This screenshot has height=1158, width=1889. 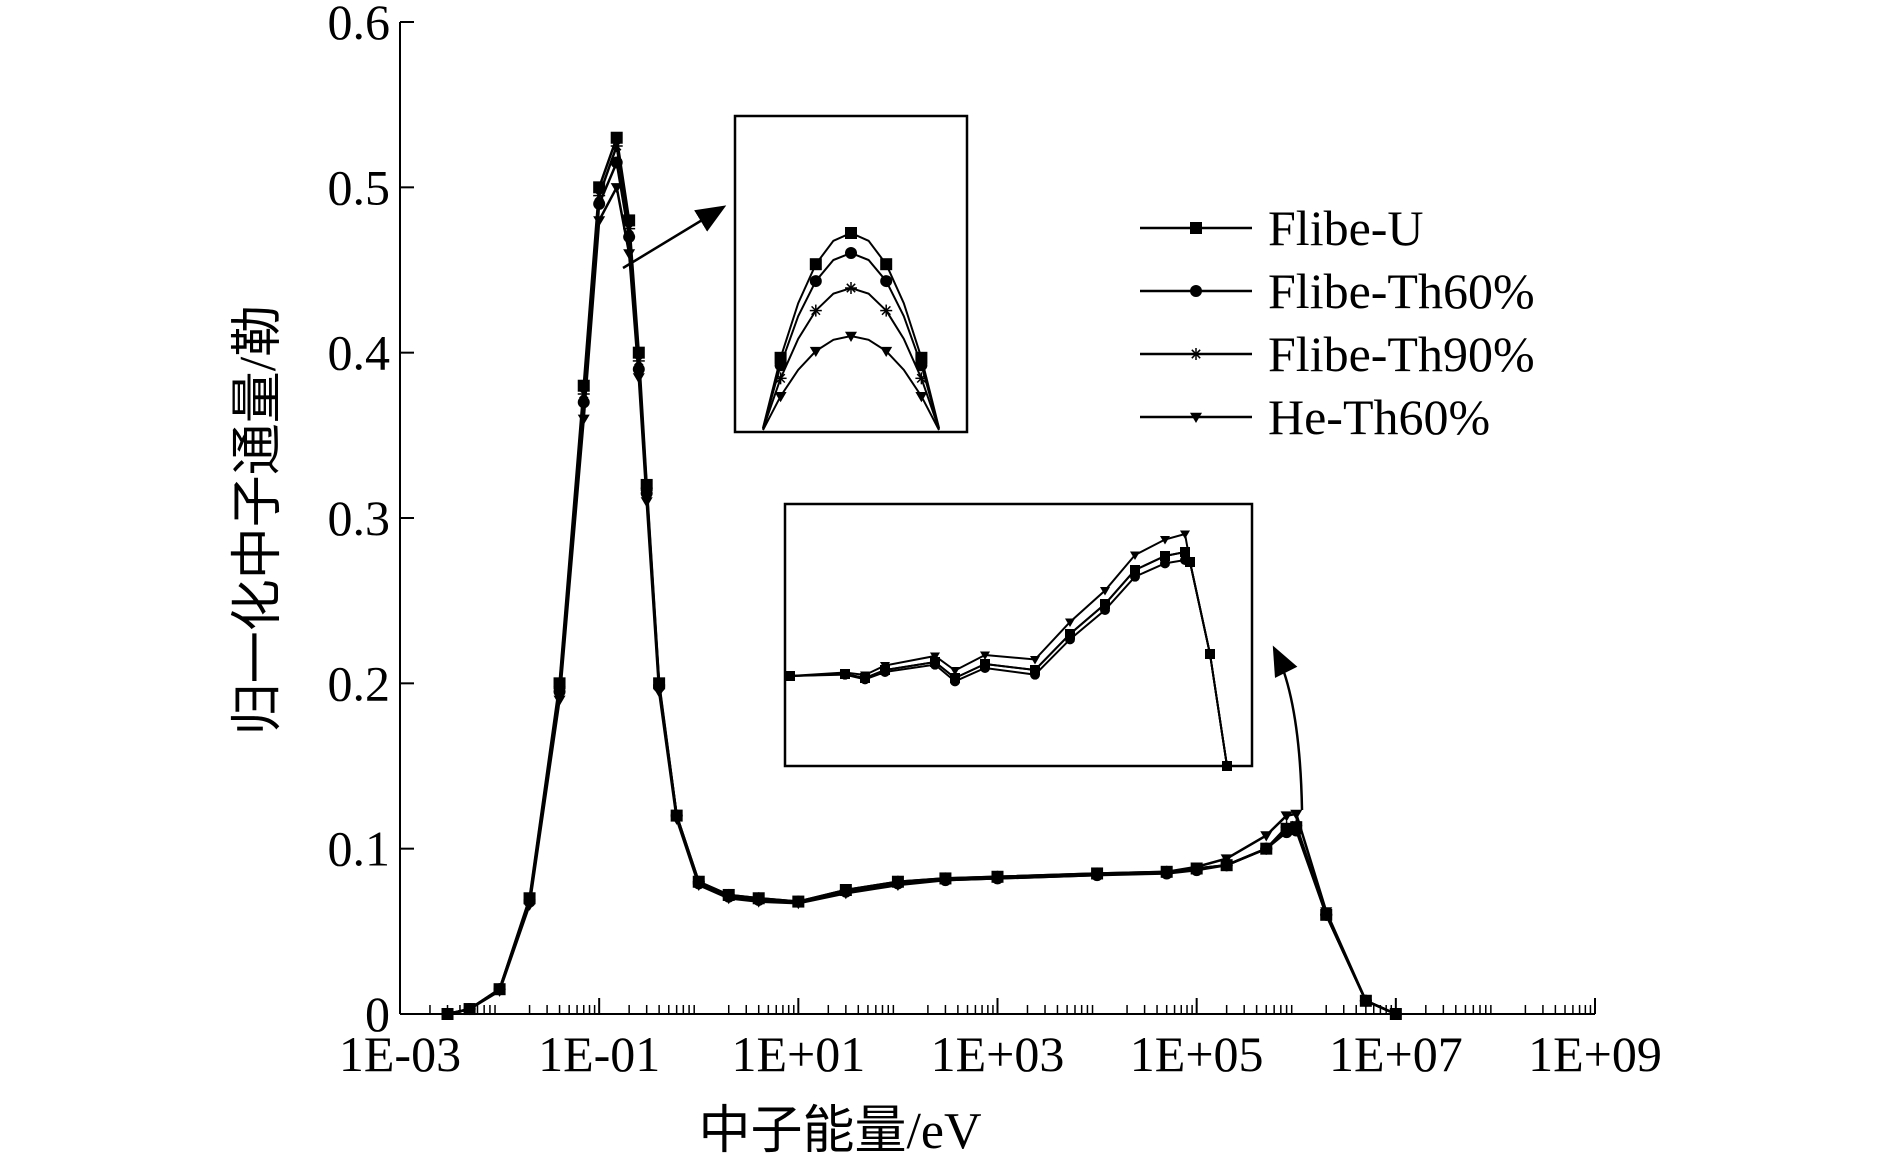 I want to click on y-tick-label: 0.1, so click(x=359, y=849).